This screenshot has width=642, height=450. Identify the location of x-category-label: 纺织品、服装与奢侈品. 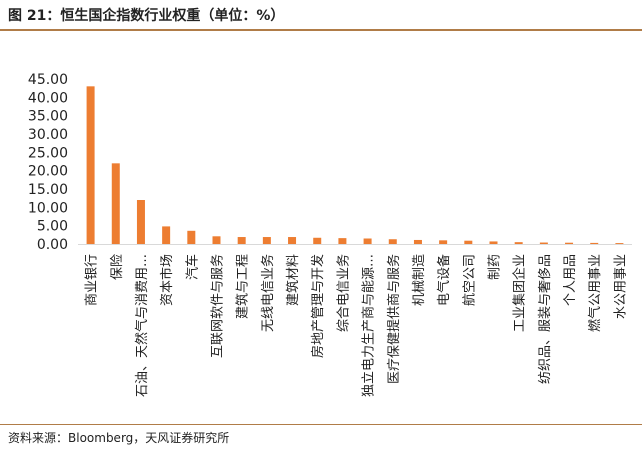
(545, 319).